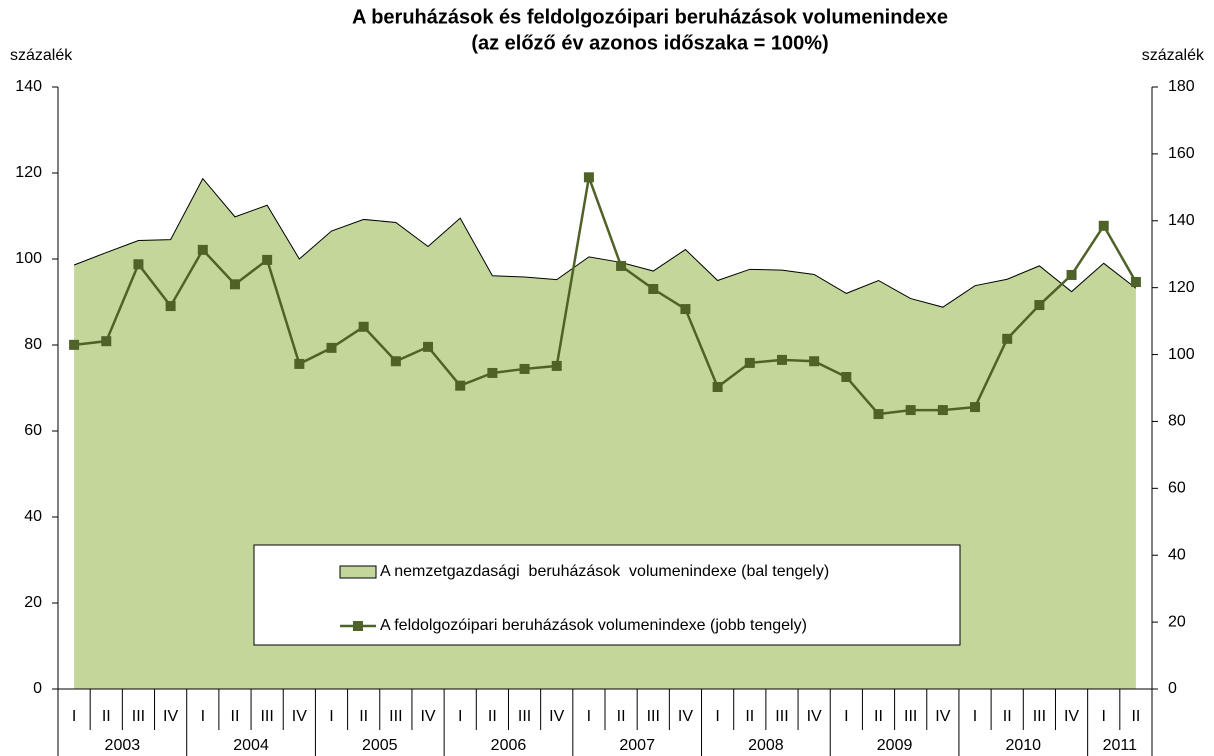 The height and width of the screenshot is (756, 1214). Describe the element at coordinates (358, 626) in the screenshot. I see `legend-marker` at that location.